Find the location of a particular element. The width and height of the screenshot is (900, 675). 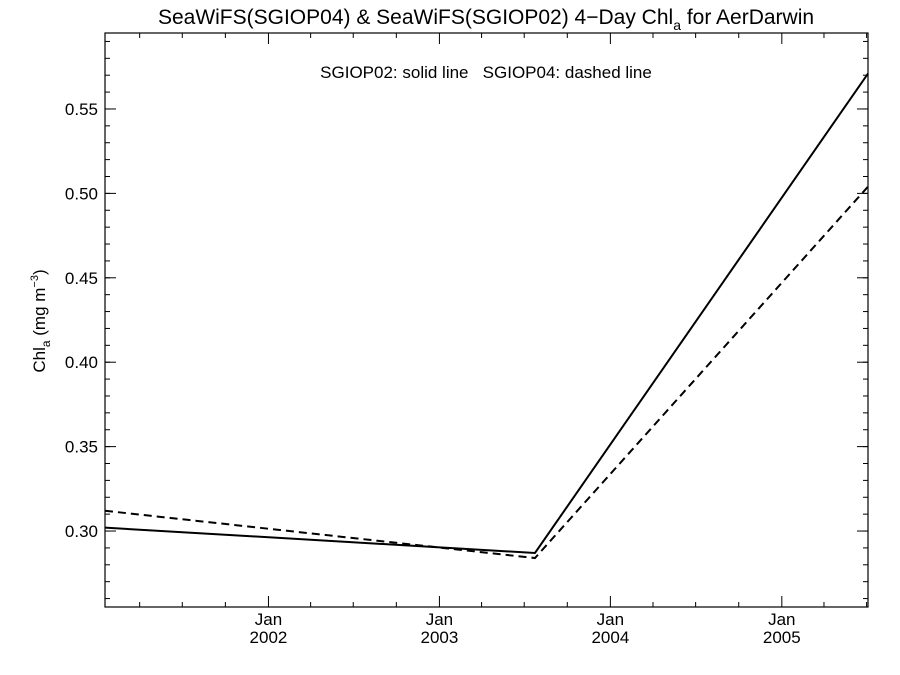

x-tick-label-year: 2002 is located at coordinates (269, 637).